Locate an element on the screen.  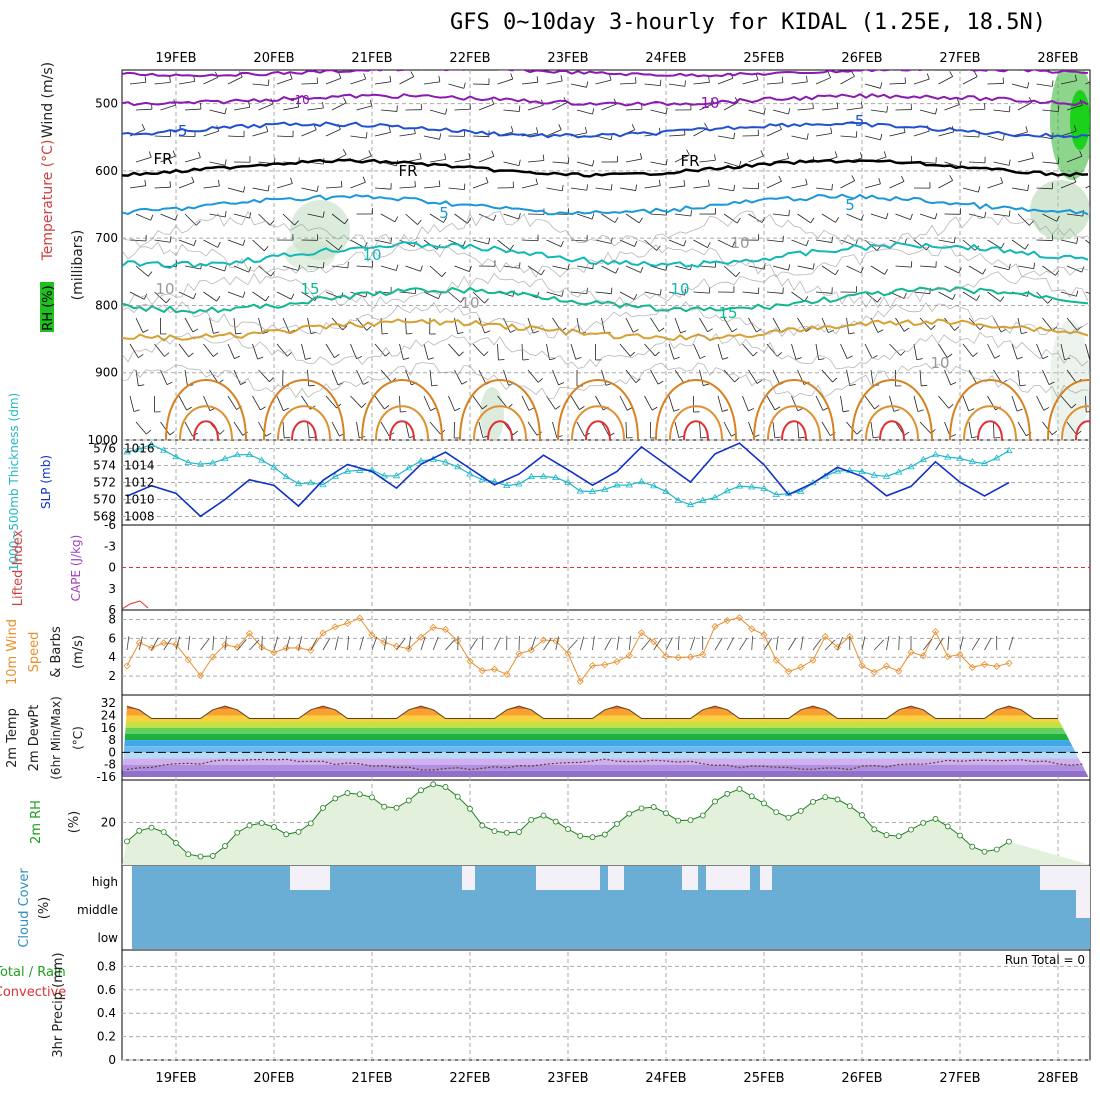
contour-label: -5 is located at coordinates (857, 121).